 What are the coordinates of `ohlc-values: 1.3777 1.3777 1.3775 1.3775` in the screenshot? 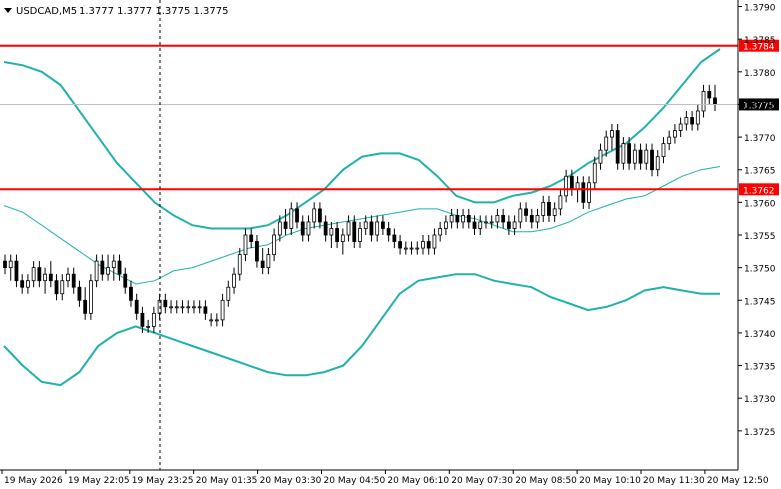 It's located at (154, 11).